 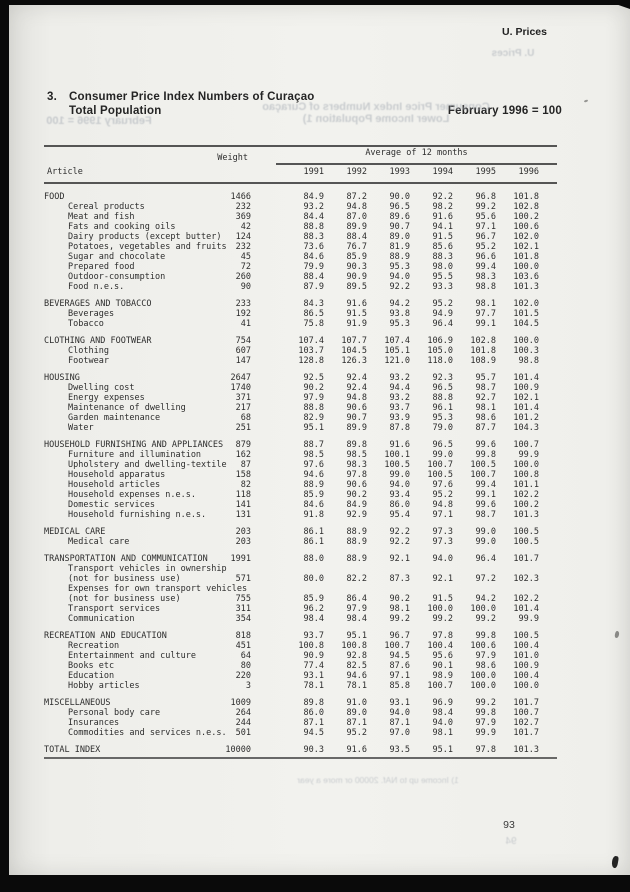 What do you see at coordinates (222, 569) in the screenshot?
I see `weight-cell` at bounding box center [222, 569].